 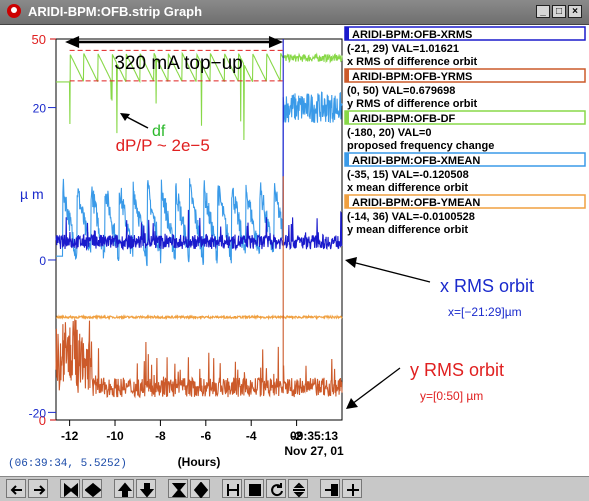 I want to click on yrms-label: y RMS orbit, so click(x=457, y=370).